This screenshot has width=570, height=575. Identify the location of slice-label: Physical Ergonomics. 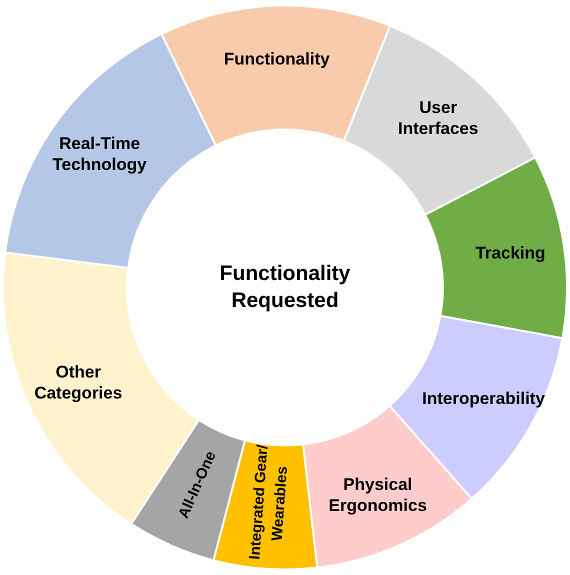
(377, 494).